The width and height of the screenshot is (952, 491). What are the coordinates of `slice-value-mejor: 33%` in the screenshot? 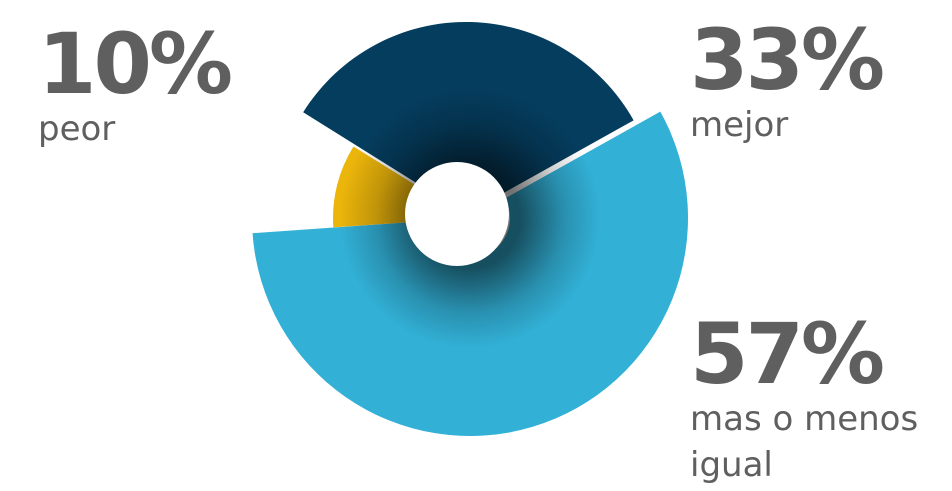 It's located at (787, 60).